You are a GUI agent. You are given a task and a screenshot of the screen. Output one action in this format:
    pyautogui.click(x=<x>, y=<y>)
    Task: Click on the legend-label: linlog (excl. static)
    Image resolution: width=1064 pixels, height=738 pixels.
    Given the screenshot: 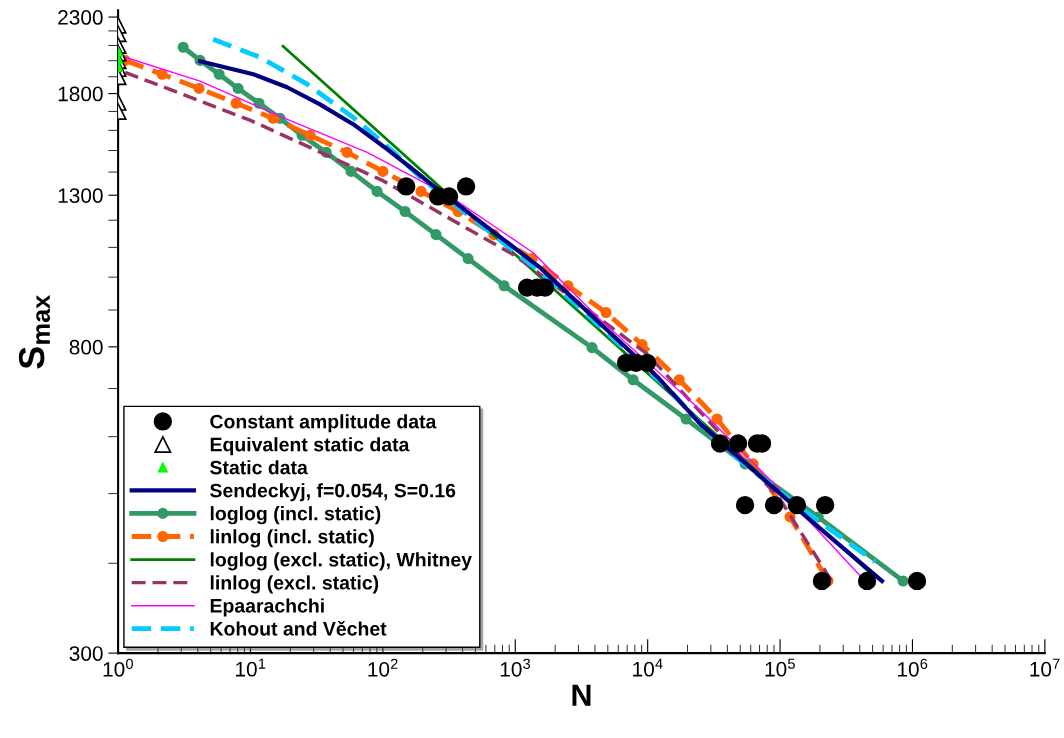 What is the action you would take?
    pyautogui.click(x=294, y=584)
    